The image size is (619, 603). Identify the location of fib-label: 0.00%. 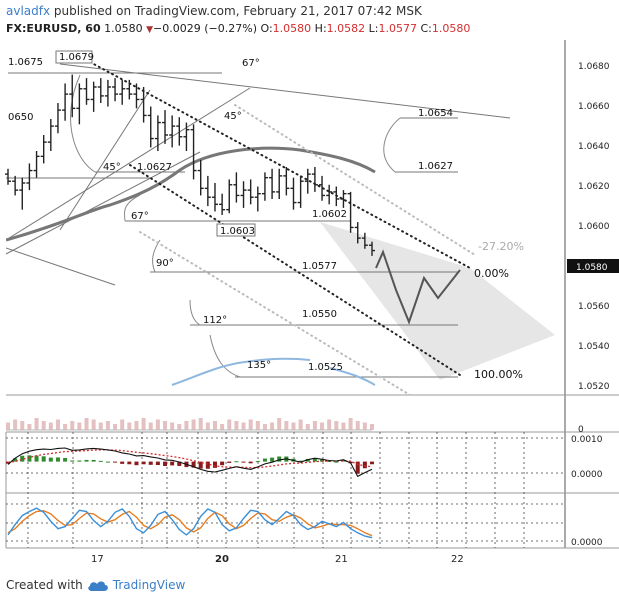
(491, 273).